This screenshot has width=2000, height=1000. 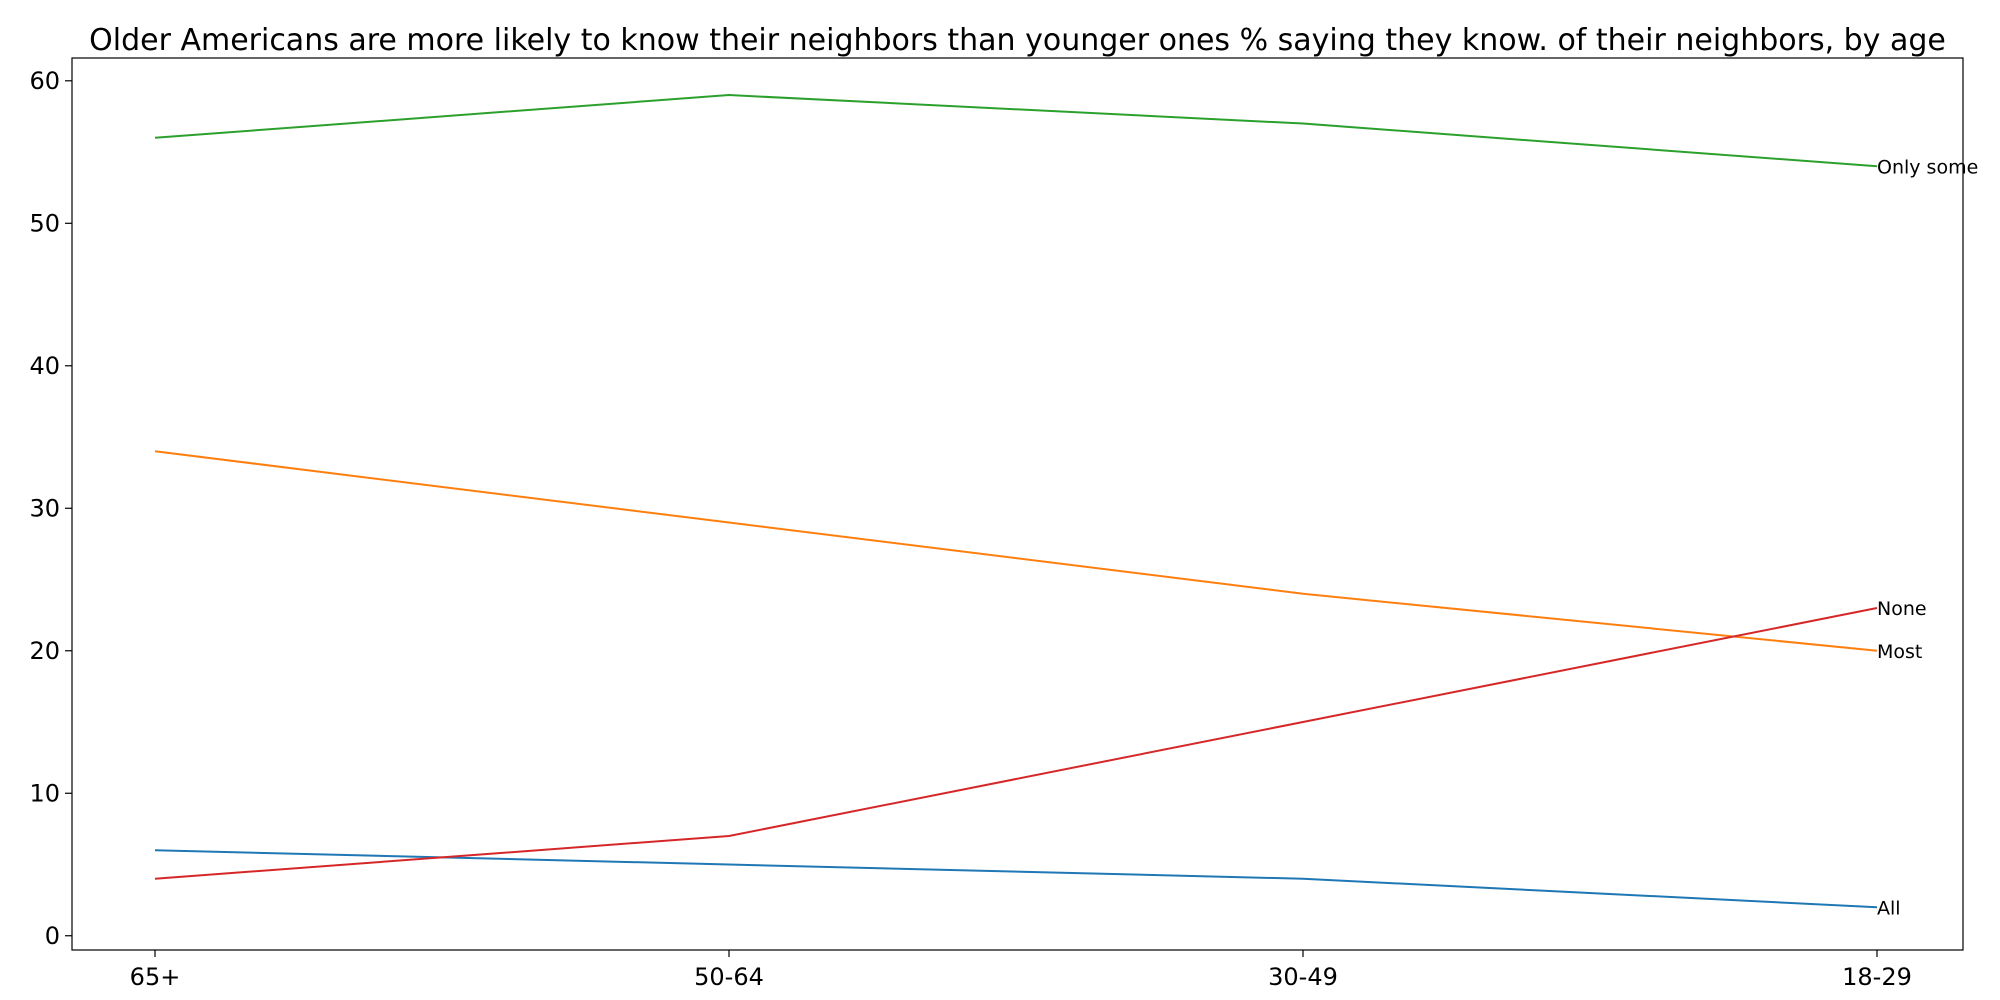 What do you see at coordinates (1889, 908) in the screenshot?
I see `series-label-all: All` at bounding box center [1889, 908].